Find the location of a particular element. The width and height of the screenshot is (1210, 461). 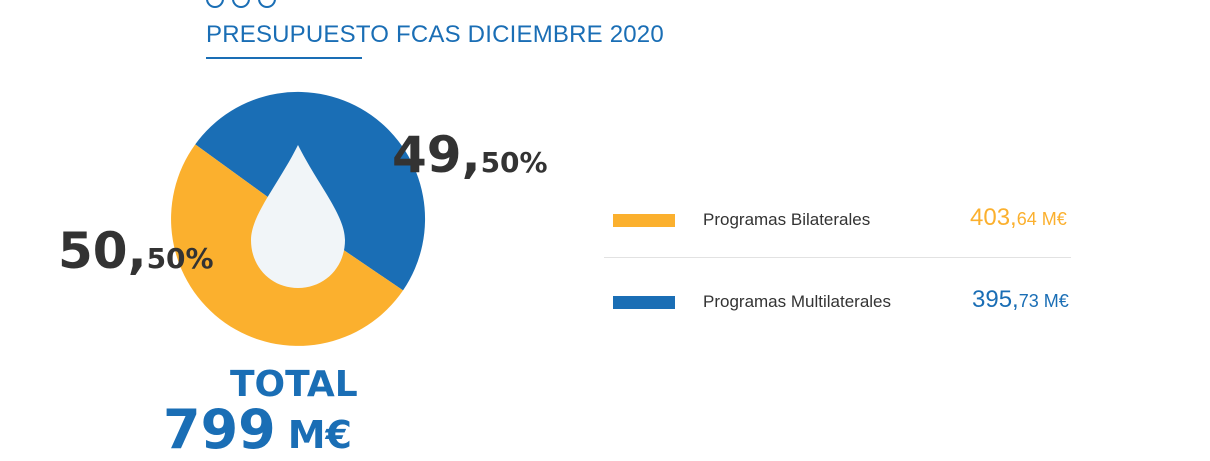

legend-item-multilaterales: Programas Multilaterales 395,73 M€ is located at coordinates (848, 301).